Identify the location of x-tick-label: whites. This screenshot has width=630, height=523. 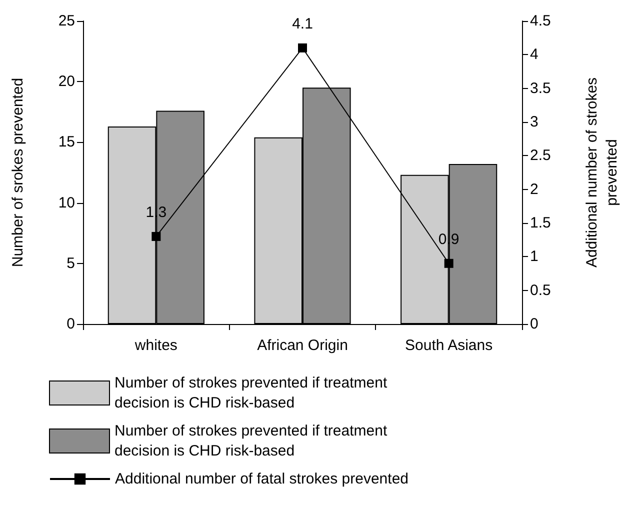
(156, 345).